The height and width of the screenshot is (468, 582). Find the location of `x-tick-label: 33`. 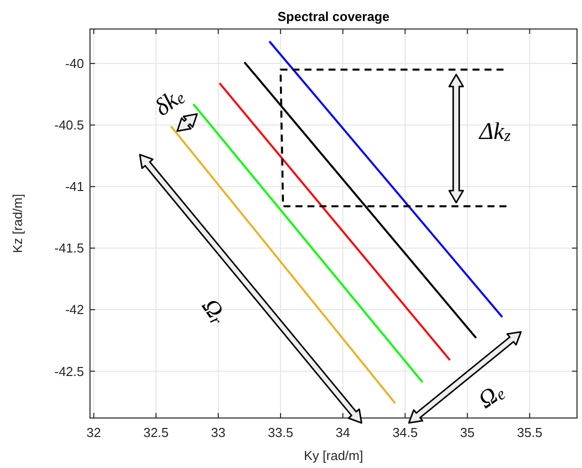

x-tick-label: 33 is located at coordinates (218, 432).